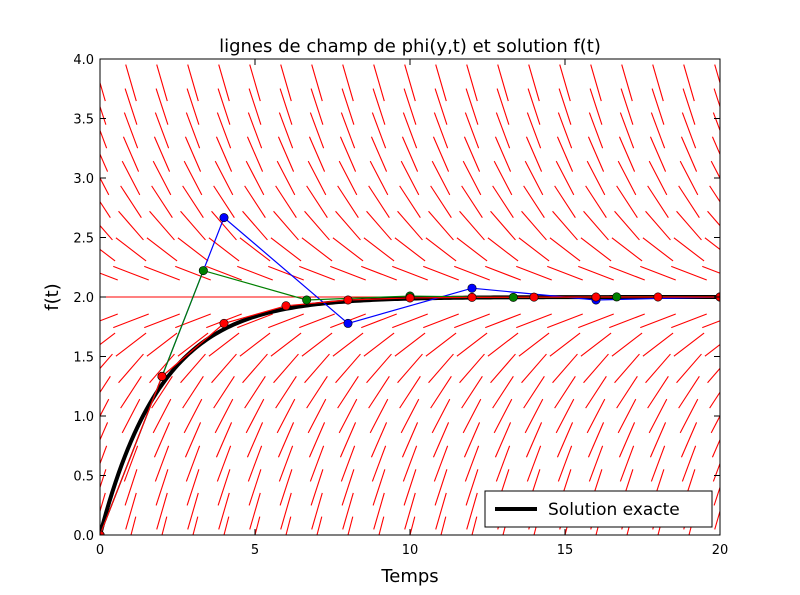 The height and width of the screenshot is (595, 800). I want to click on y-tick-label: 1.5, so click(83, 358).